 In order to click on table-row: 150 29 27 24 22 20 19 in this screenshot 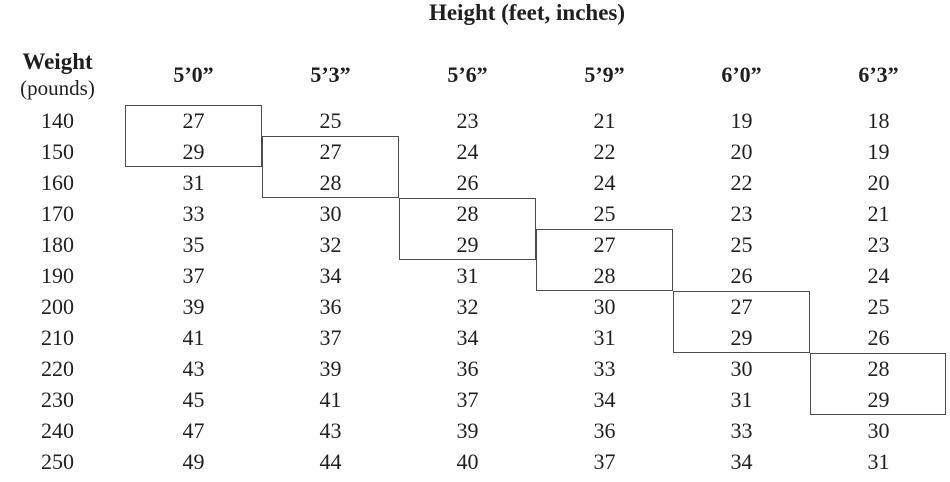, I will do `click(475, 151)`.